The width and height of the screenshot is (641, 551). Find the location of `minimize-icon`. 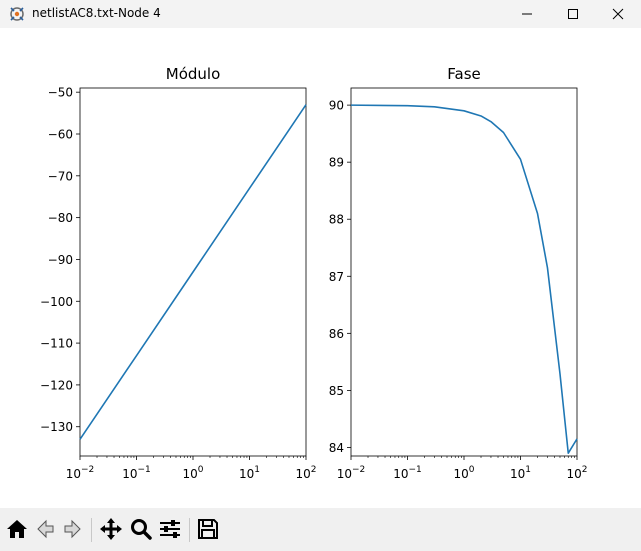

minimize-icon is located at coordinates (527, 14).